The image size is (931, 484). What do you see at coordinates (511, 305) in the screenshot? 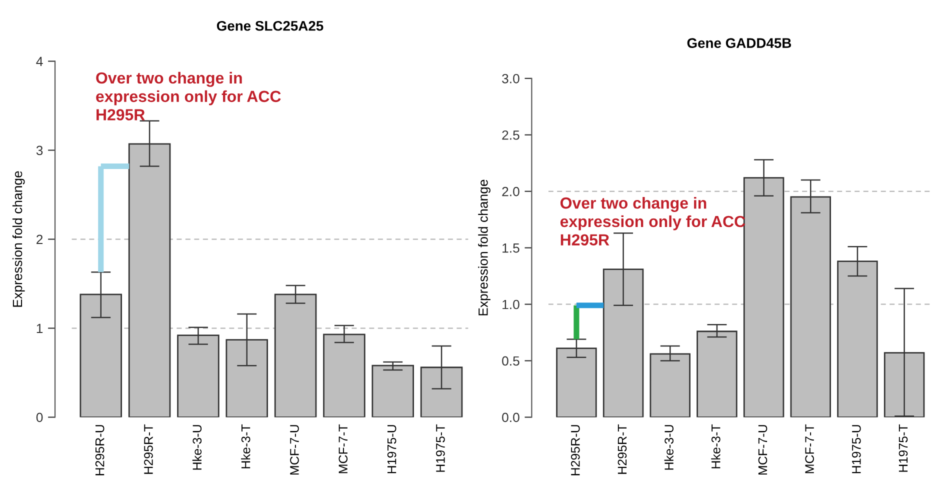
I see `y-tick-label: 1.0` at bounding box center [511, 305].